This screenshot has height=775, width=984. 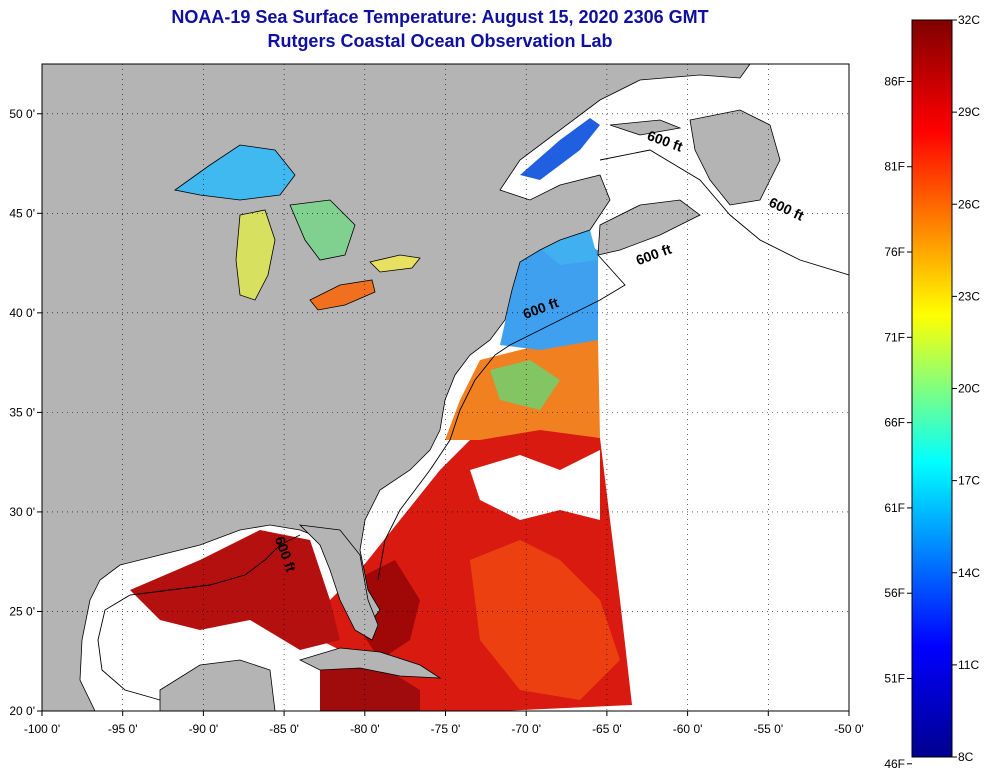 I want to click on colorbar-fahrenheit-label: 66F, so click(x=894, y=423).